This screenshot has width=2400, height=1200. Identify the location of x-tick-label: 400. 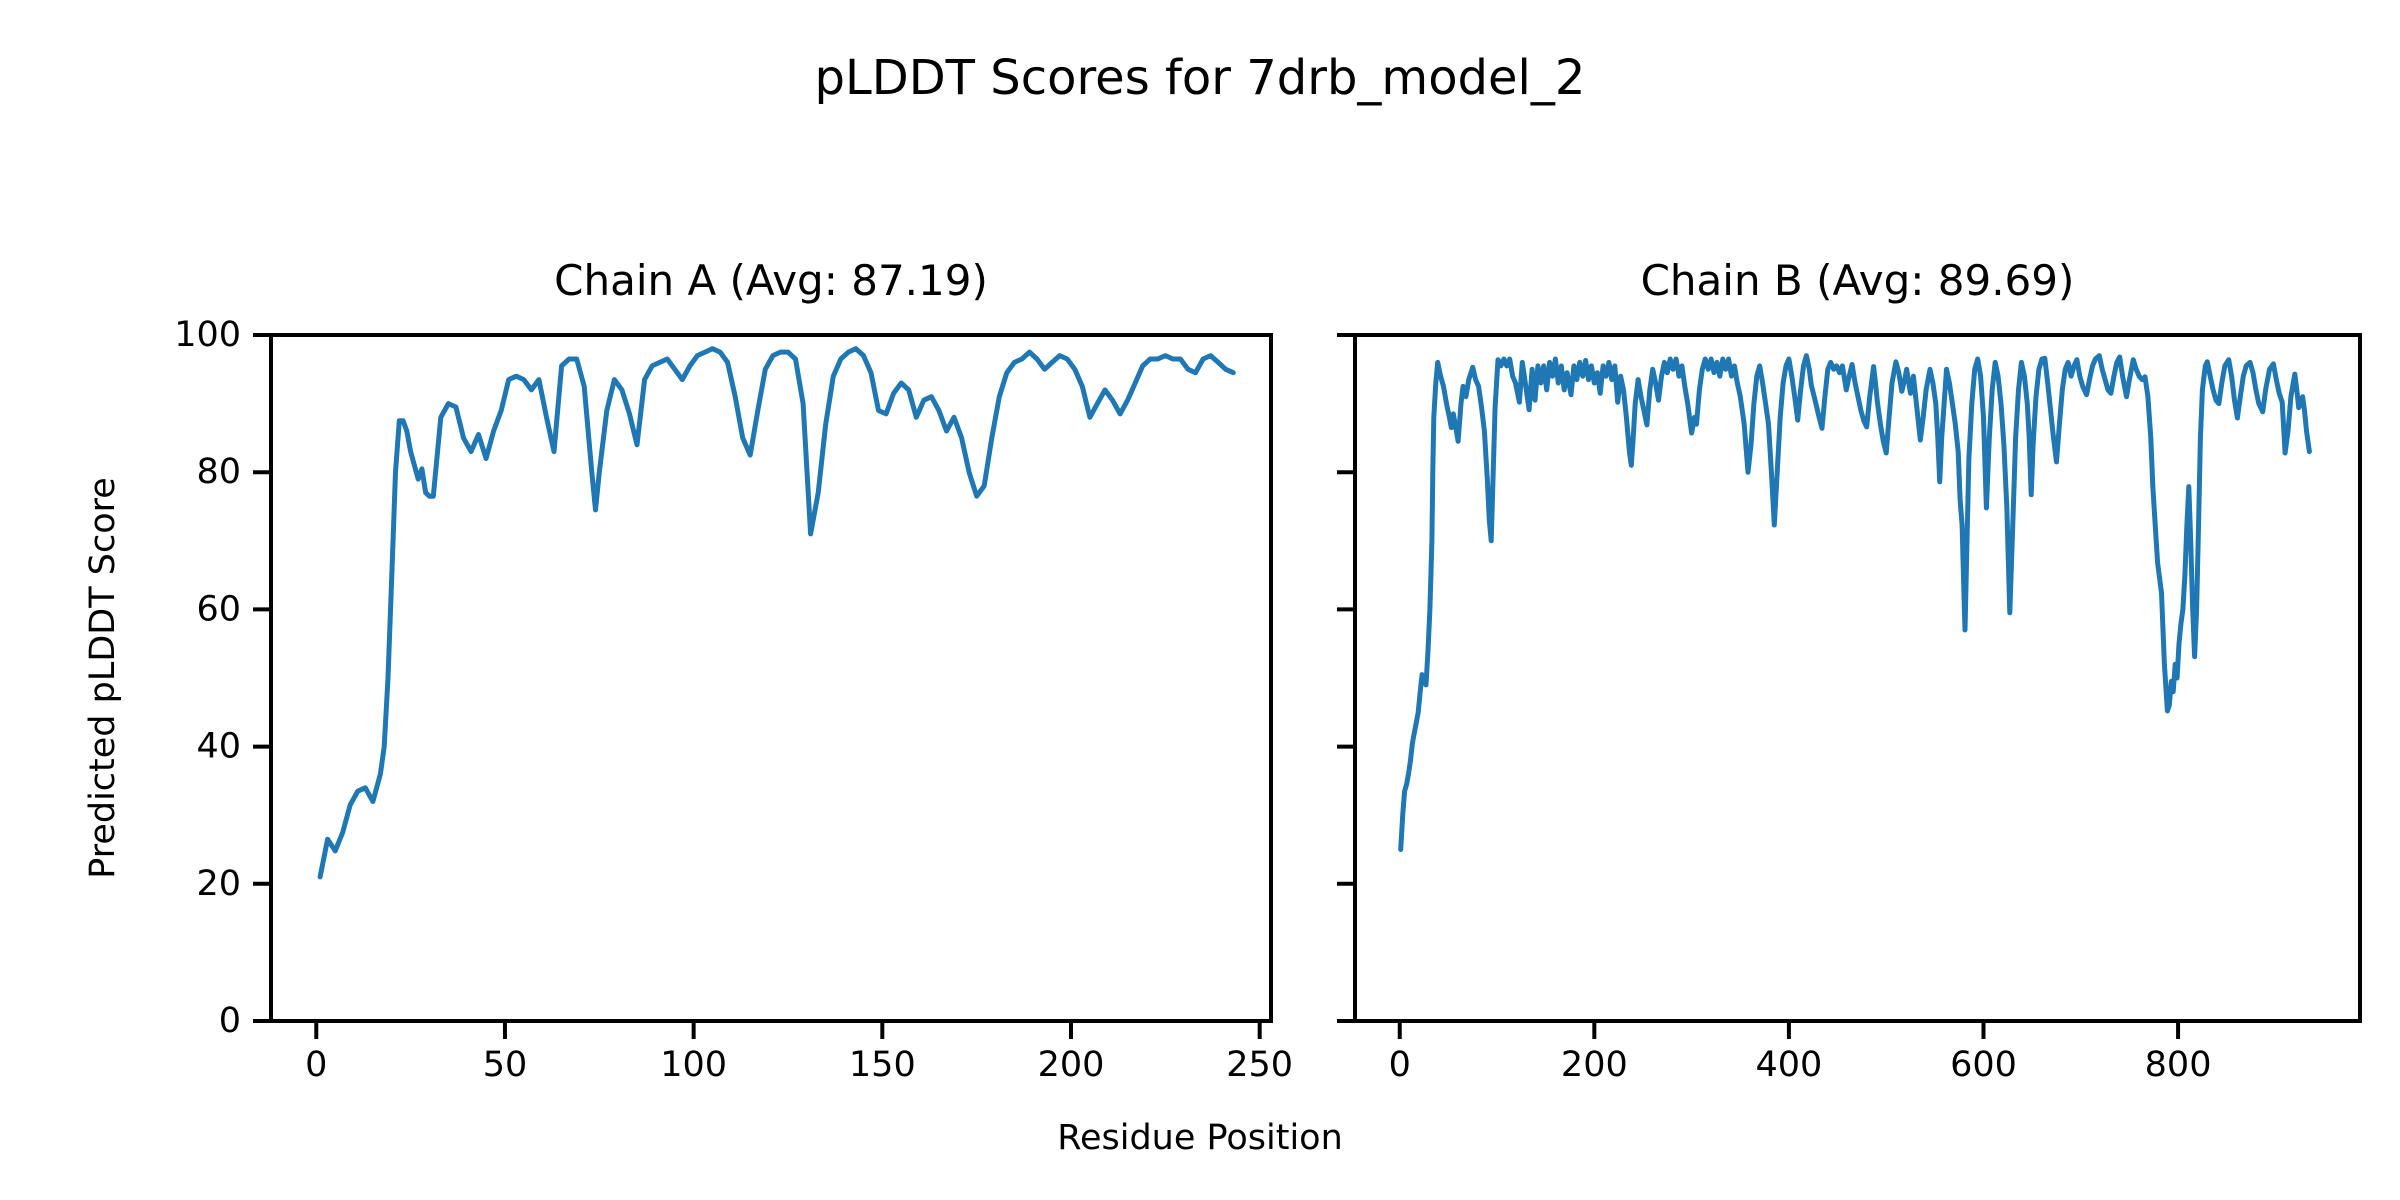
(1789, 1065).